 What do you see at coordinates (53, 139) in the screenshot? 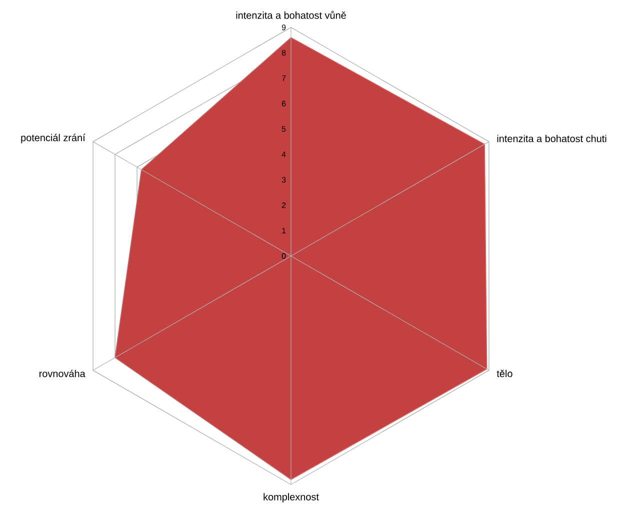
I see `spoke-label: potenciál zrání` at bounding box center [53, 139].